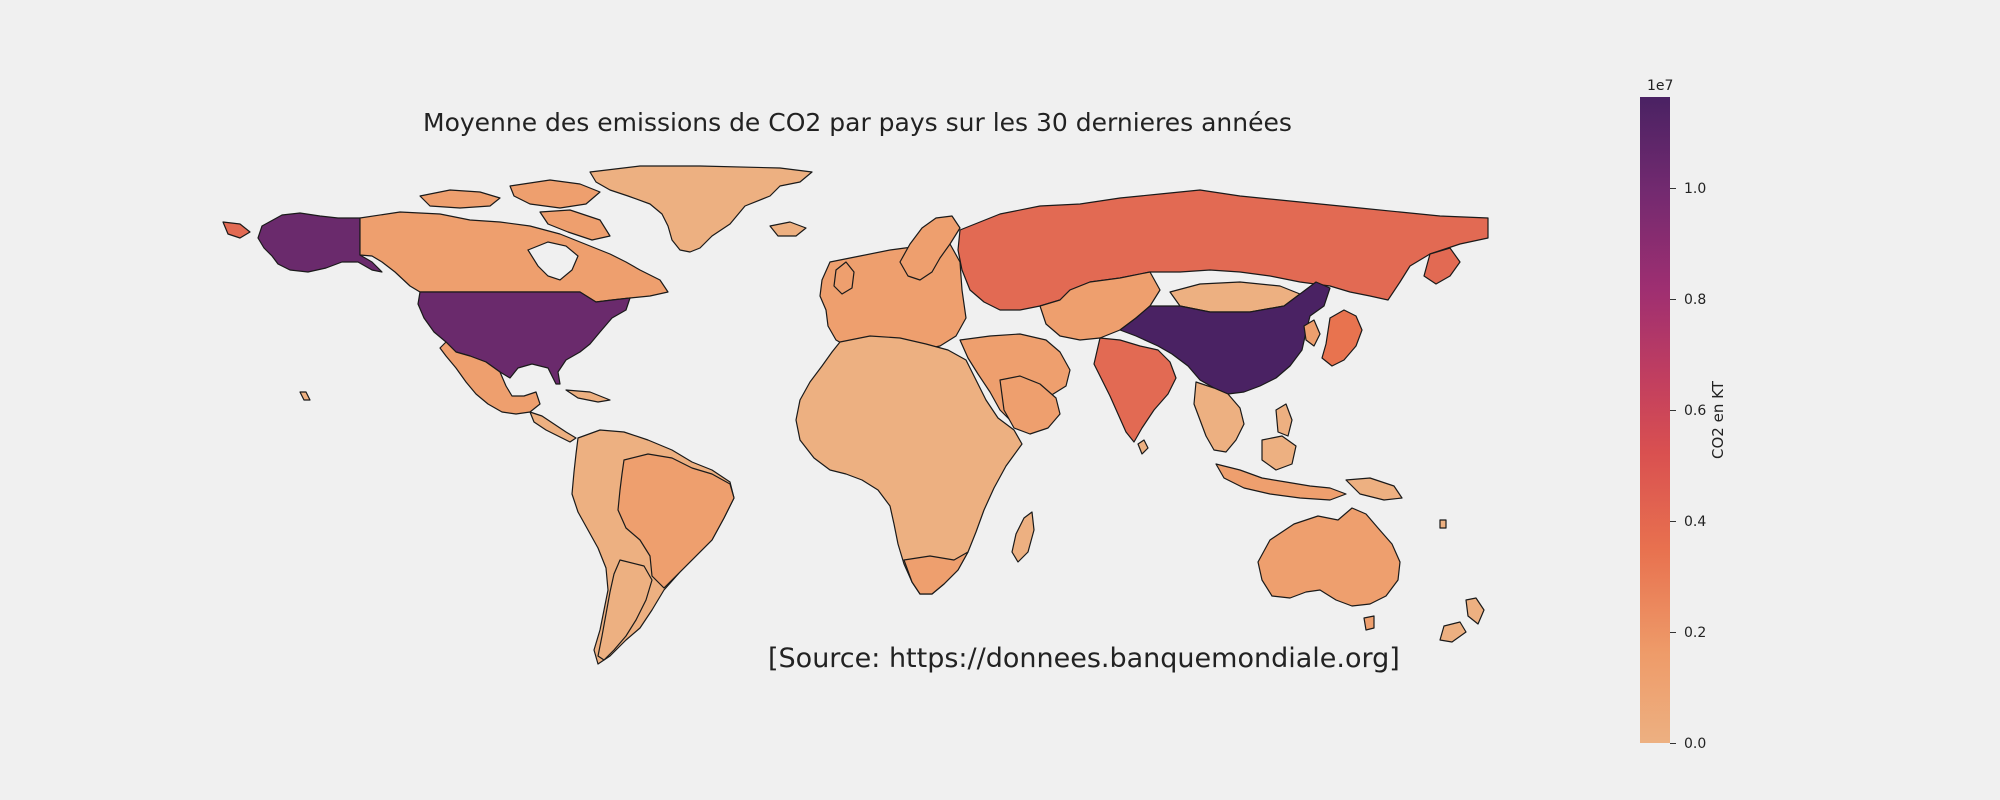 The width and height of the screenshot is (2000, 800). I want to click on region-canada, so click(514, 257).